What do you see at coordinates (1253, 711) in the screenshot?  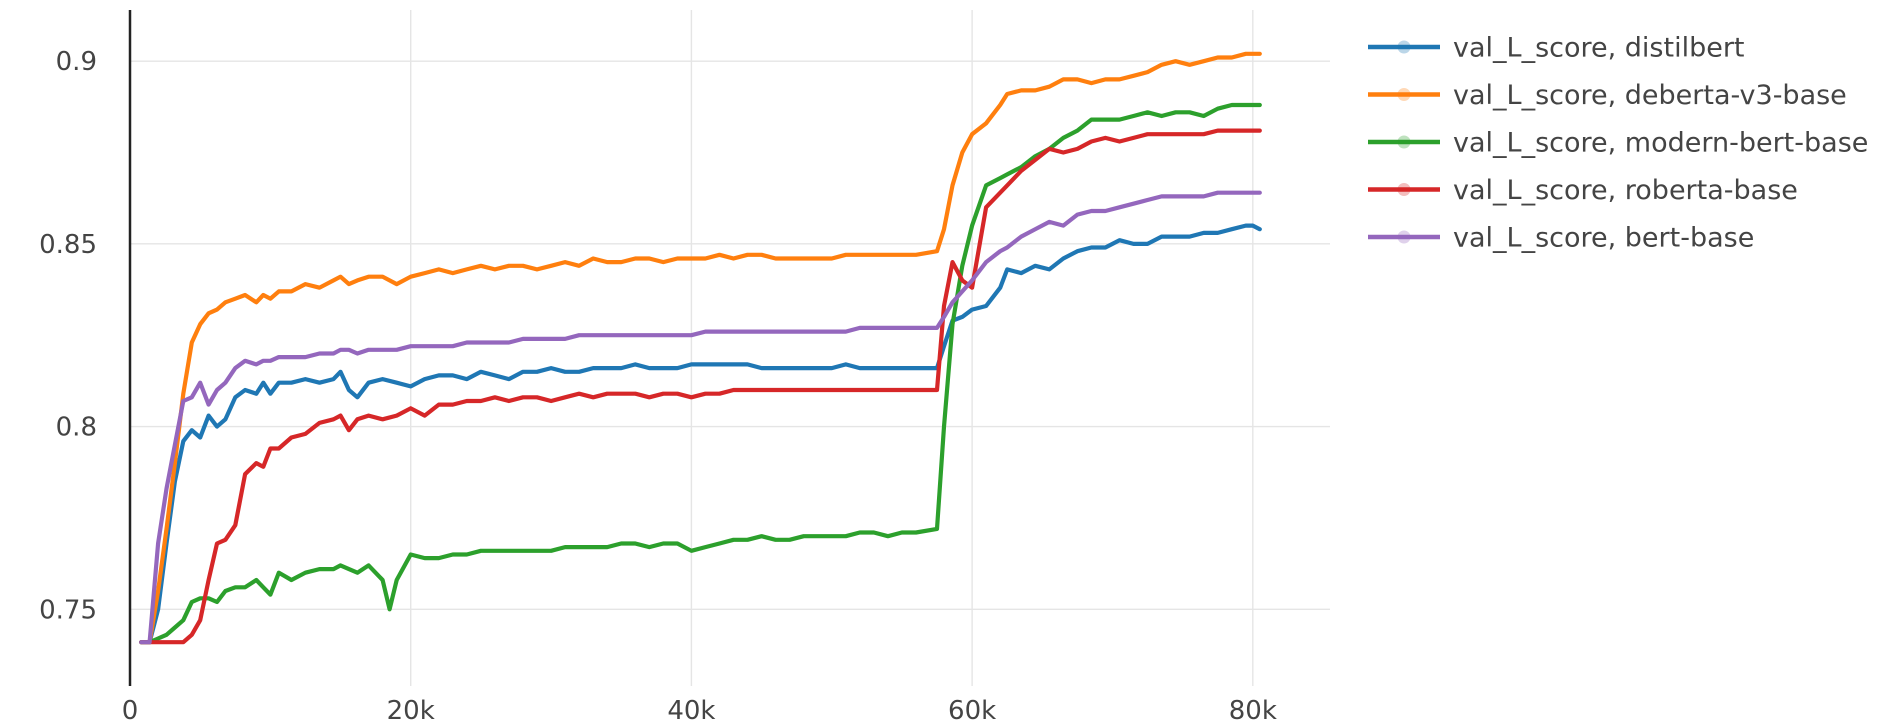 I see `x-tick-label-4: 80k` at bounding box center [1253, 711].